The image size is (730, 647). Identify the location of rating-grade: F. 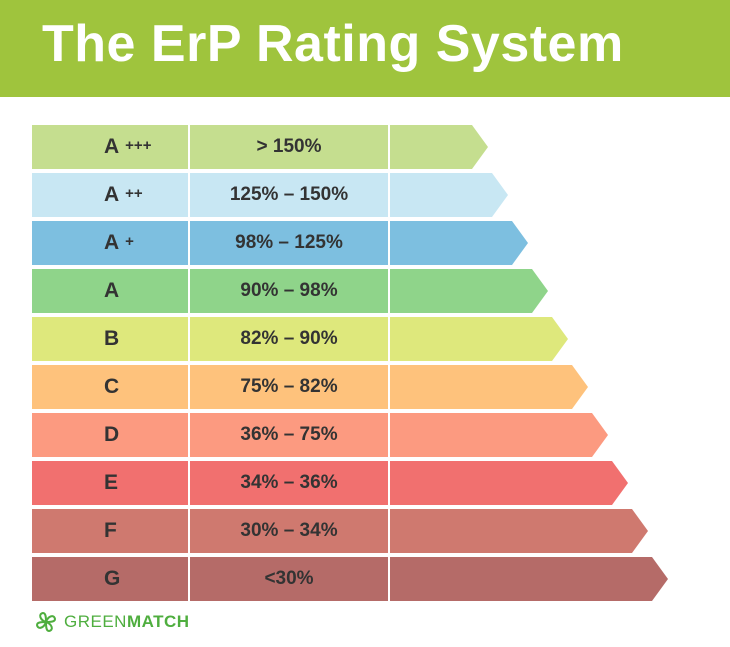
(110, 531).